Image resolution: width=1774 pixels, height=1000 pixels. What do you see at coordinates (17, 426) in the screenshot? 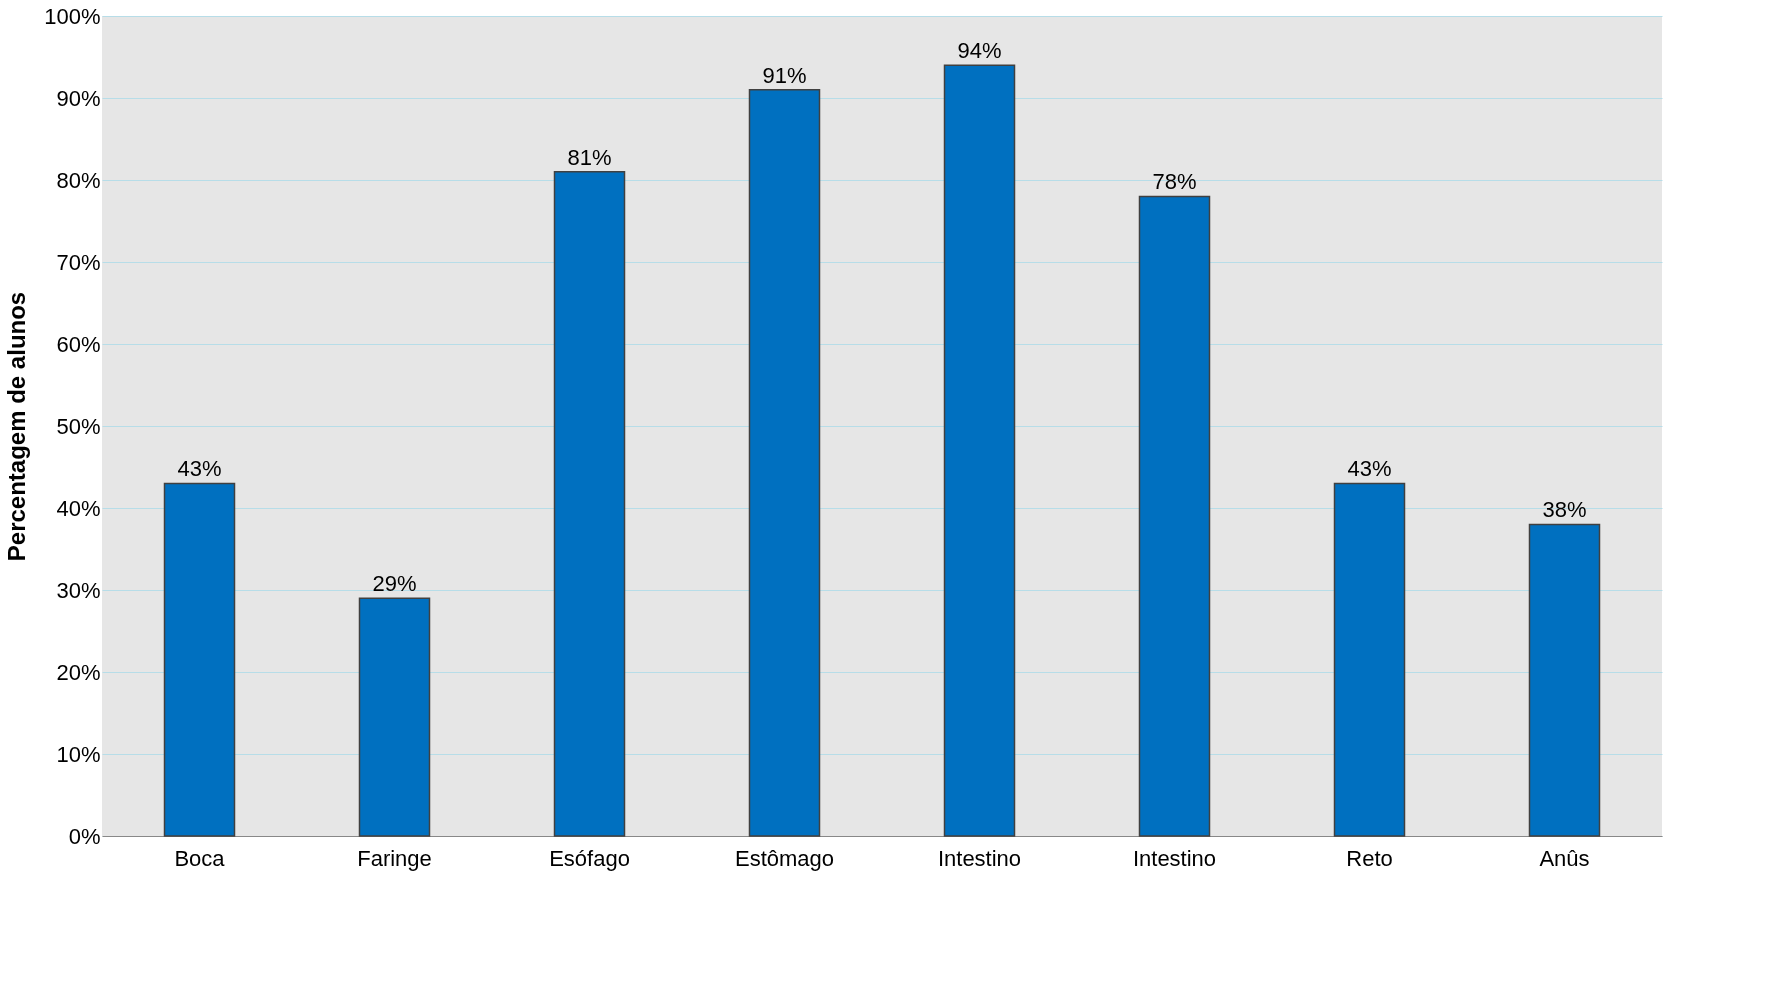
I see `y-axis-title: Percentagem de alunos` at bounding box center [17, 426].